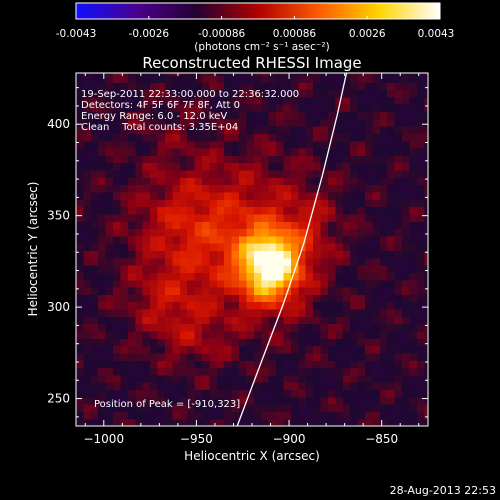 This screenshot has width=500, height=500. I want to click on y-tick-label: 350, so click(58, 216).